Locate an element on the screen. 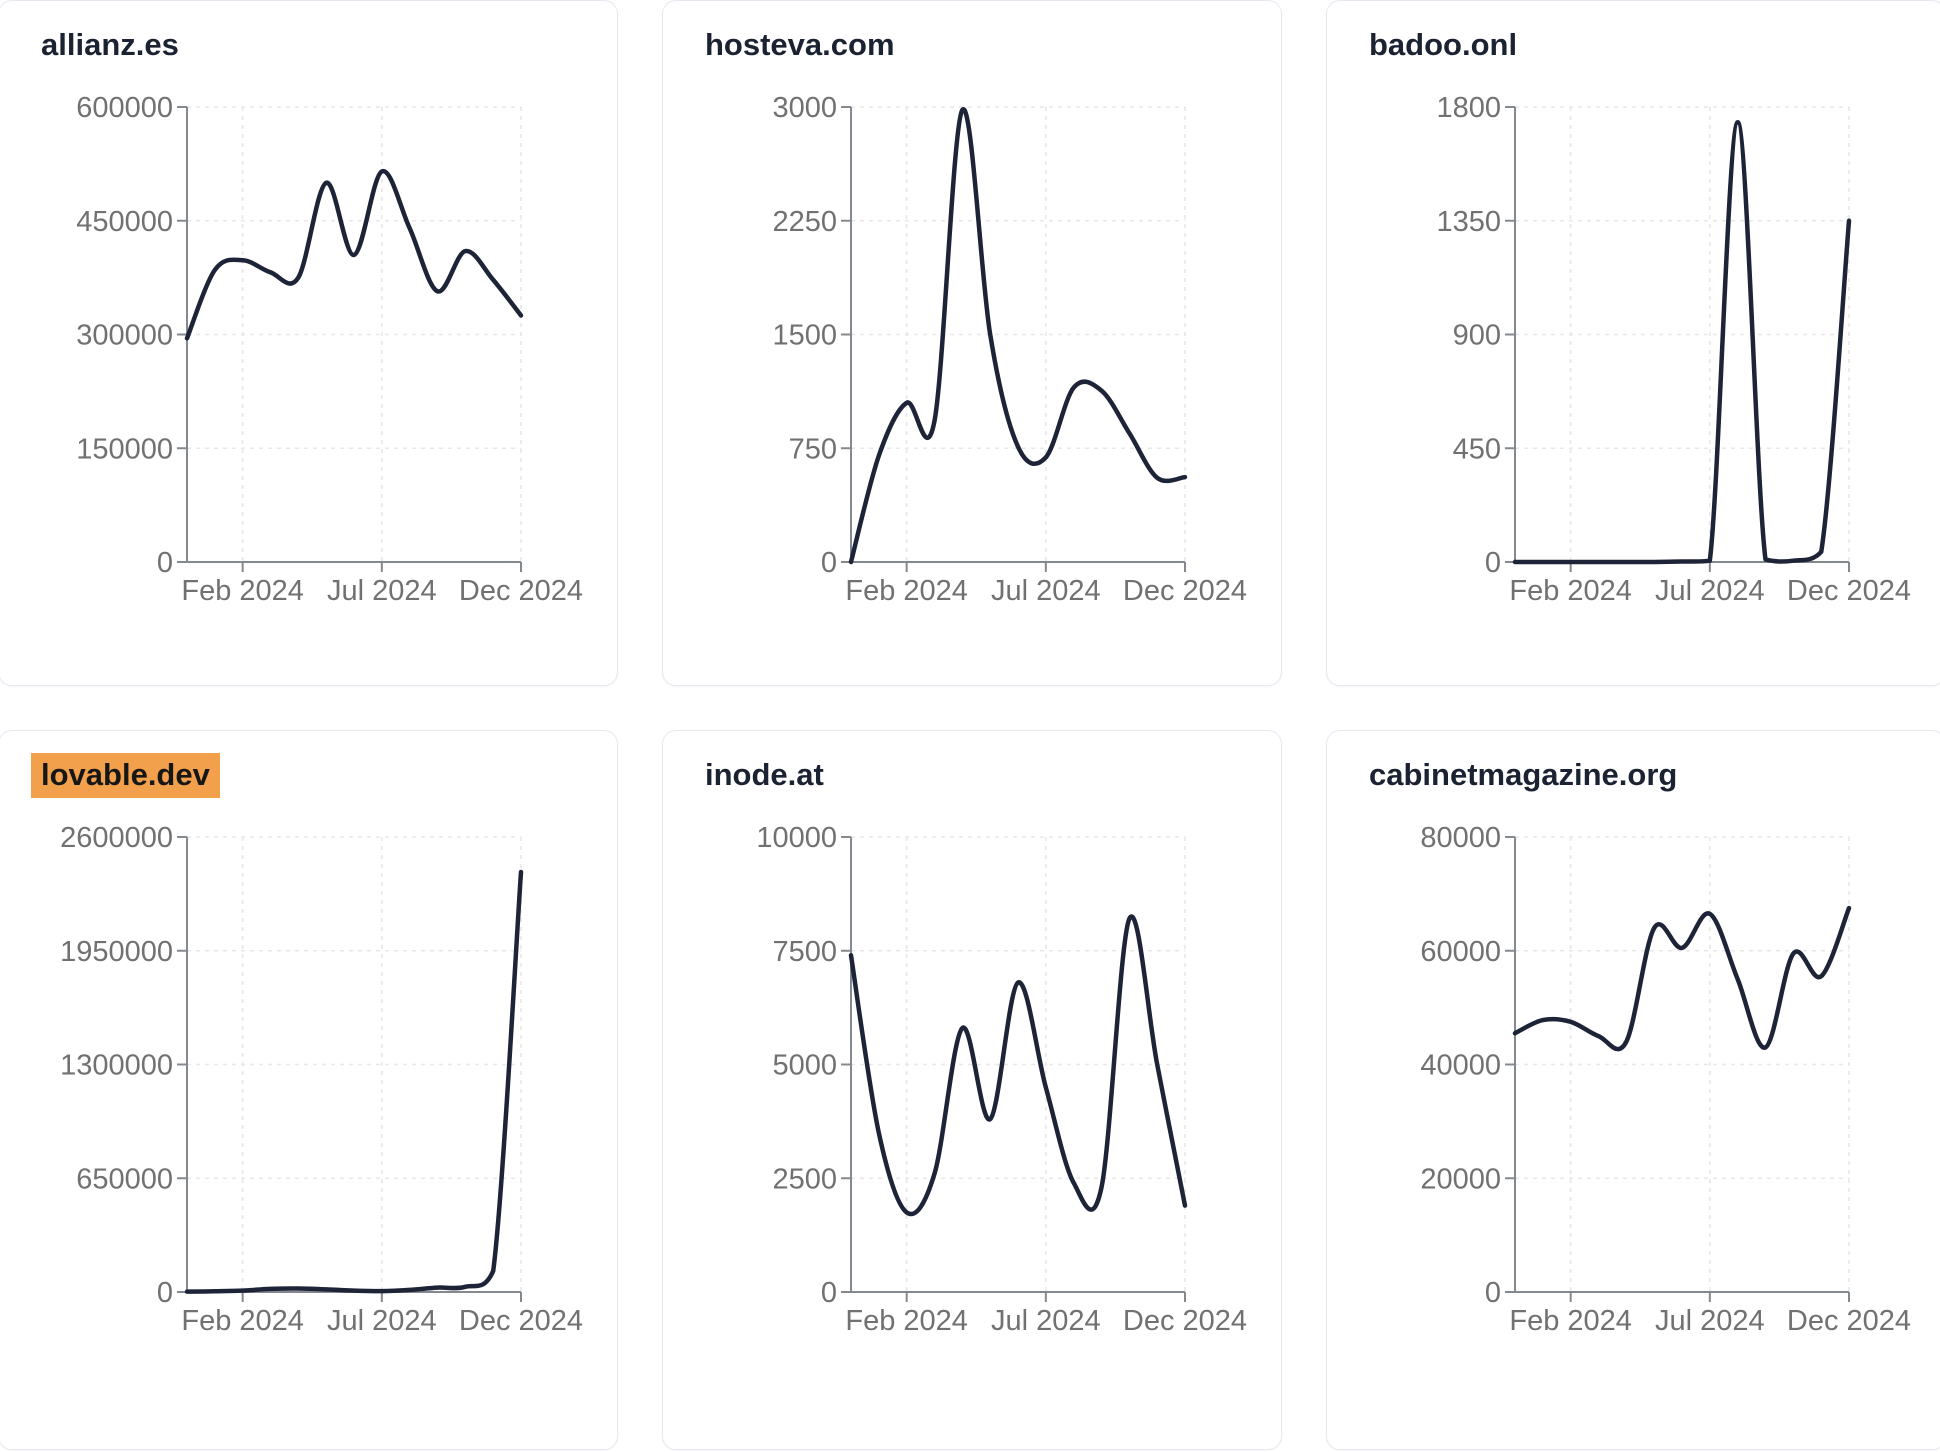  line-chart: 0 450 900 1350 1800 Feb 2024 Jul 2024 Dec 2024 is located at coordinates (1673, 349).